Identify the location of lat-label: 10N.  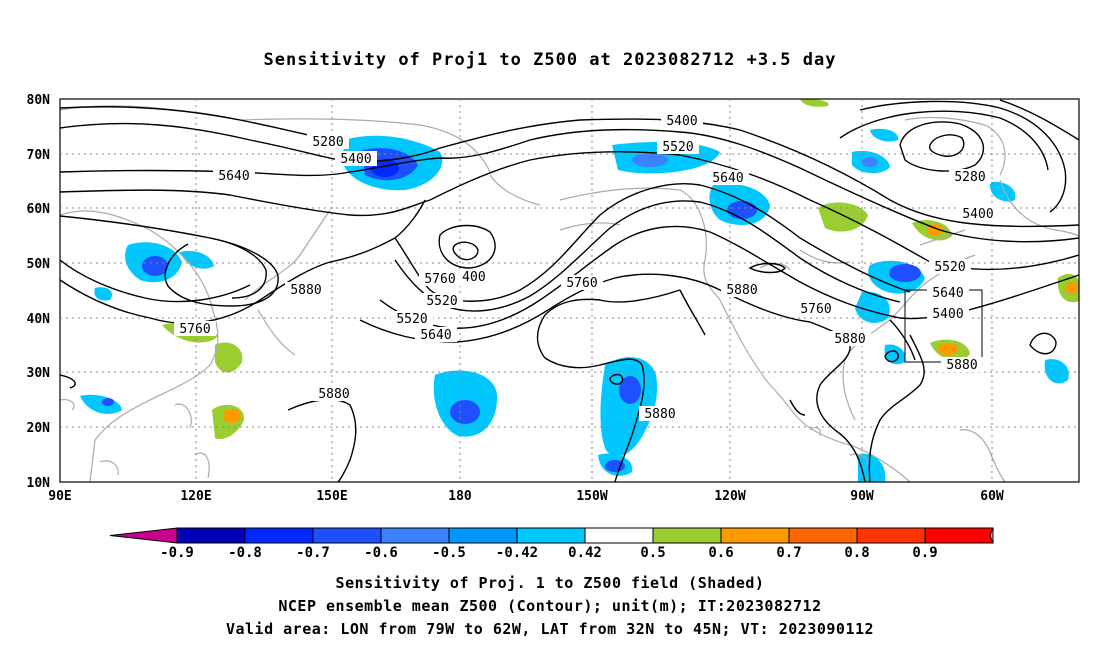
(39, 483).